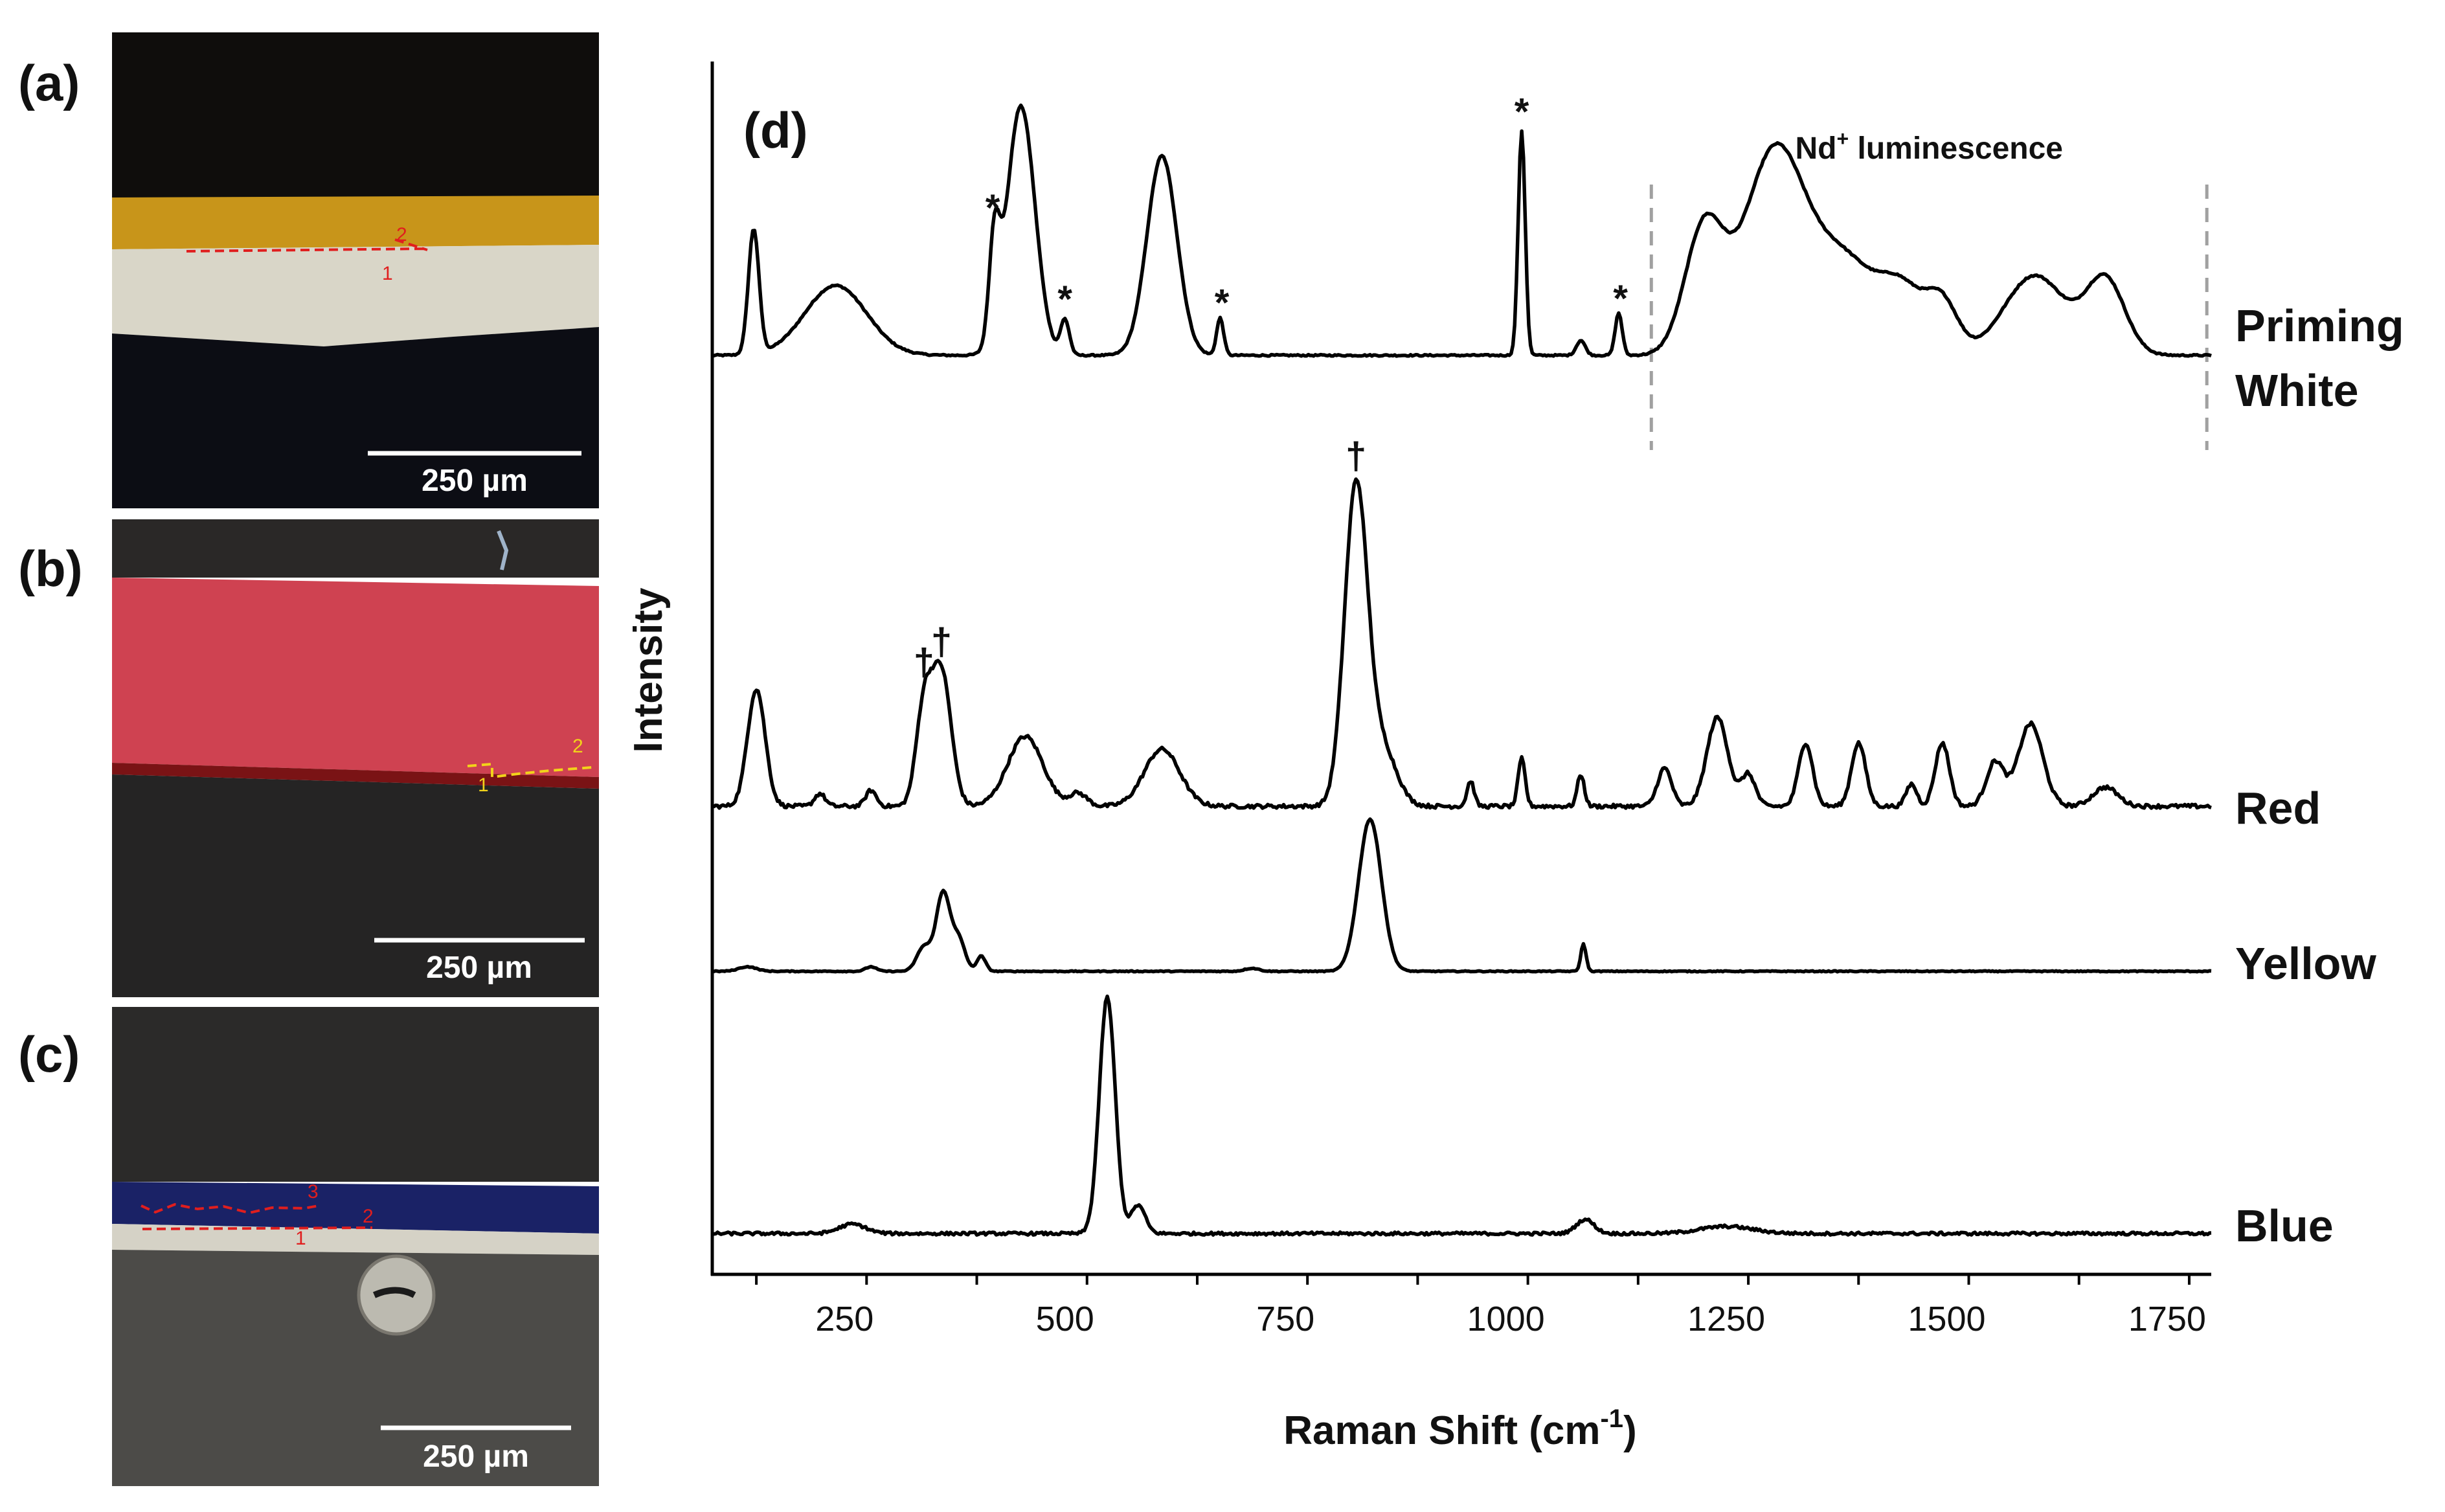  What do you see at coordinates (1816, 148) in the screenshot?
I see `nd-label-text: Nd` at bounding box center [1816, 148].